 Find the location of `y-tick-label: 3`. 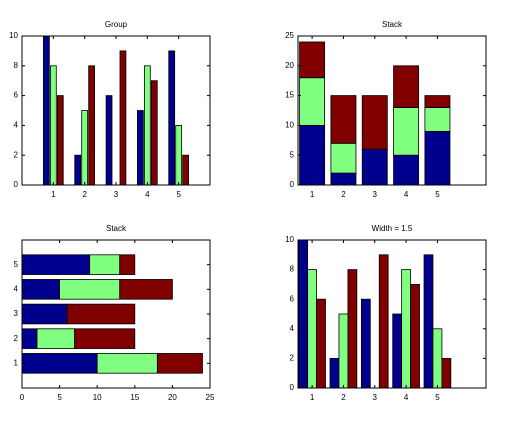

y-tick-label: 3 is located at coordinates (16, 313).